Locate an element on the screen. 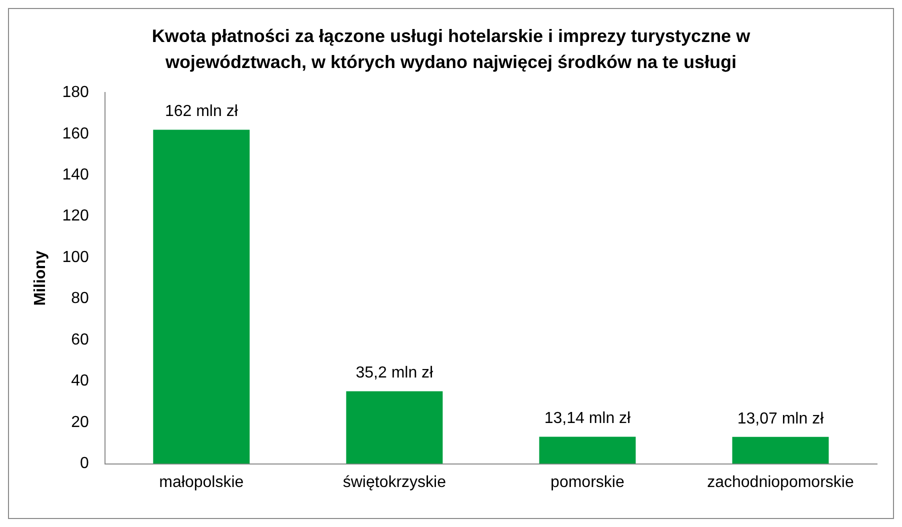  data-label: 13,14 mln zł is located at coordinates (588, 419).